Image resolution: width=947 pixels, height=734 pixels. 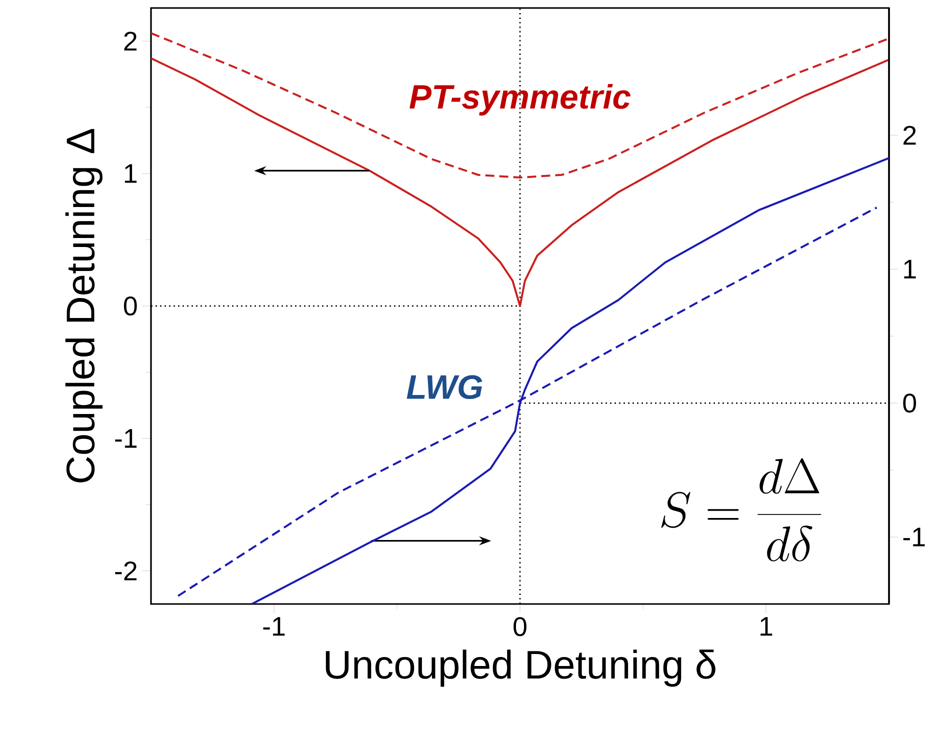 What do you see at coordinates (126, 571) in the screenshot?
I see `y-tick-label: -2` at bounding box center [126, 571].